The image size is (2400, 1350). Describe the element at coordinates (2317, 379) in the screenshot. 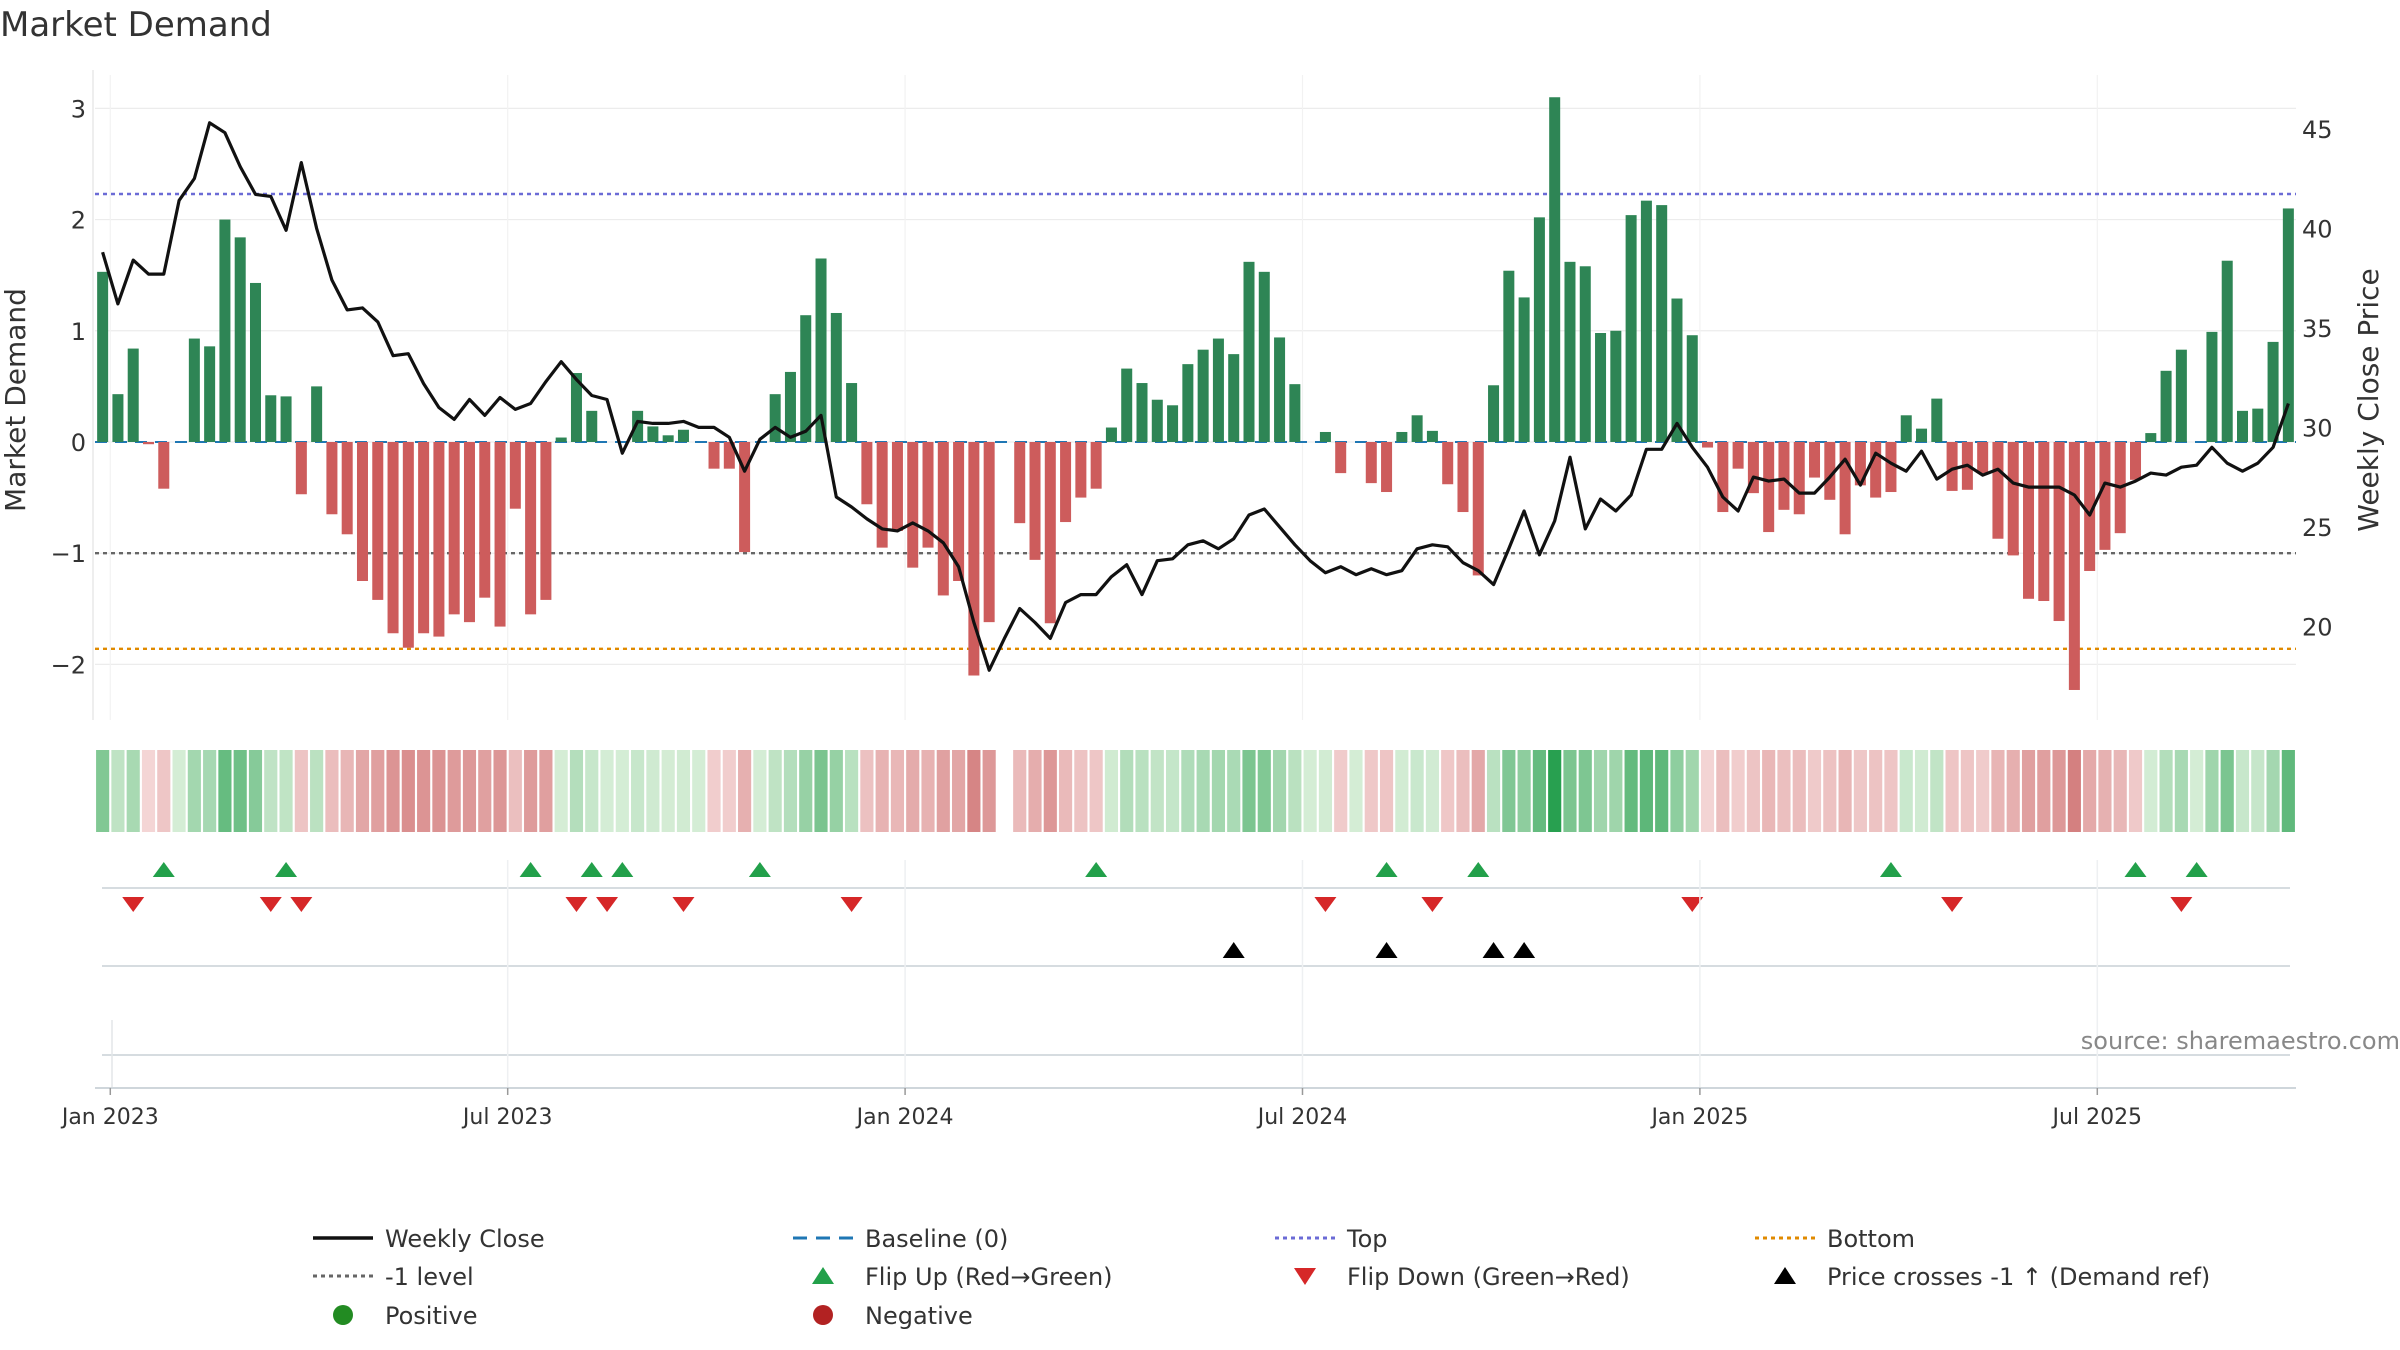

I see `right-axis: 45 40 35 30 25 20` at that location.